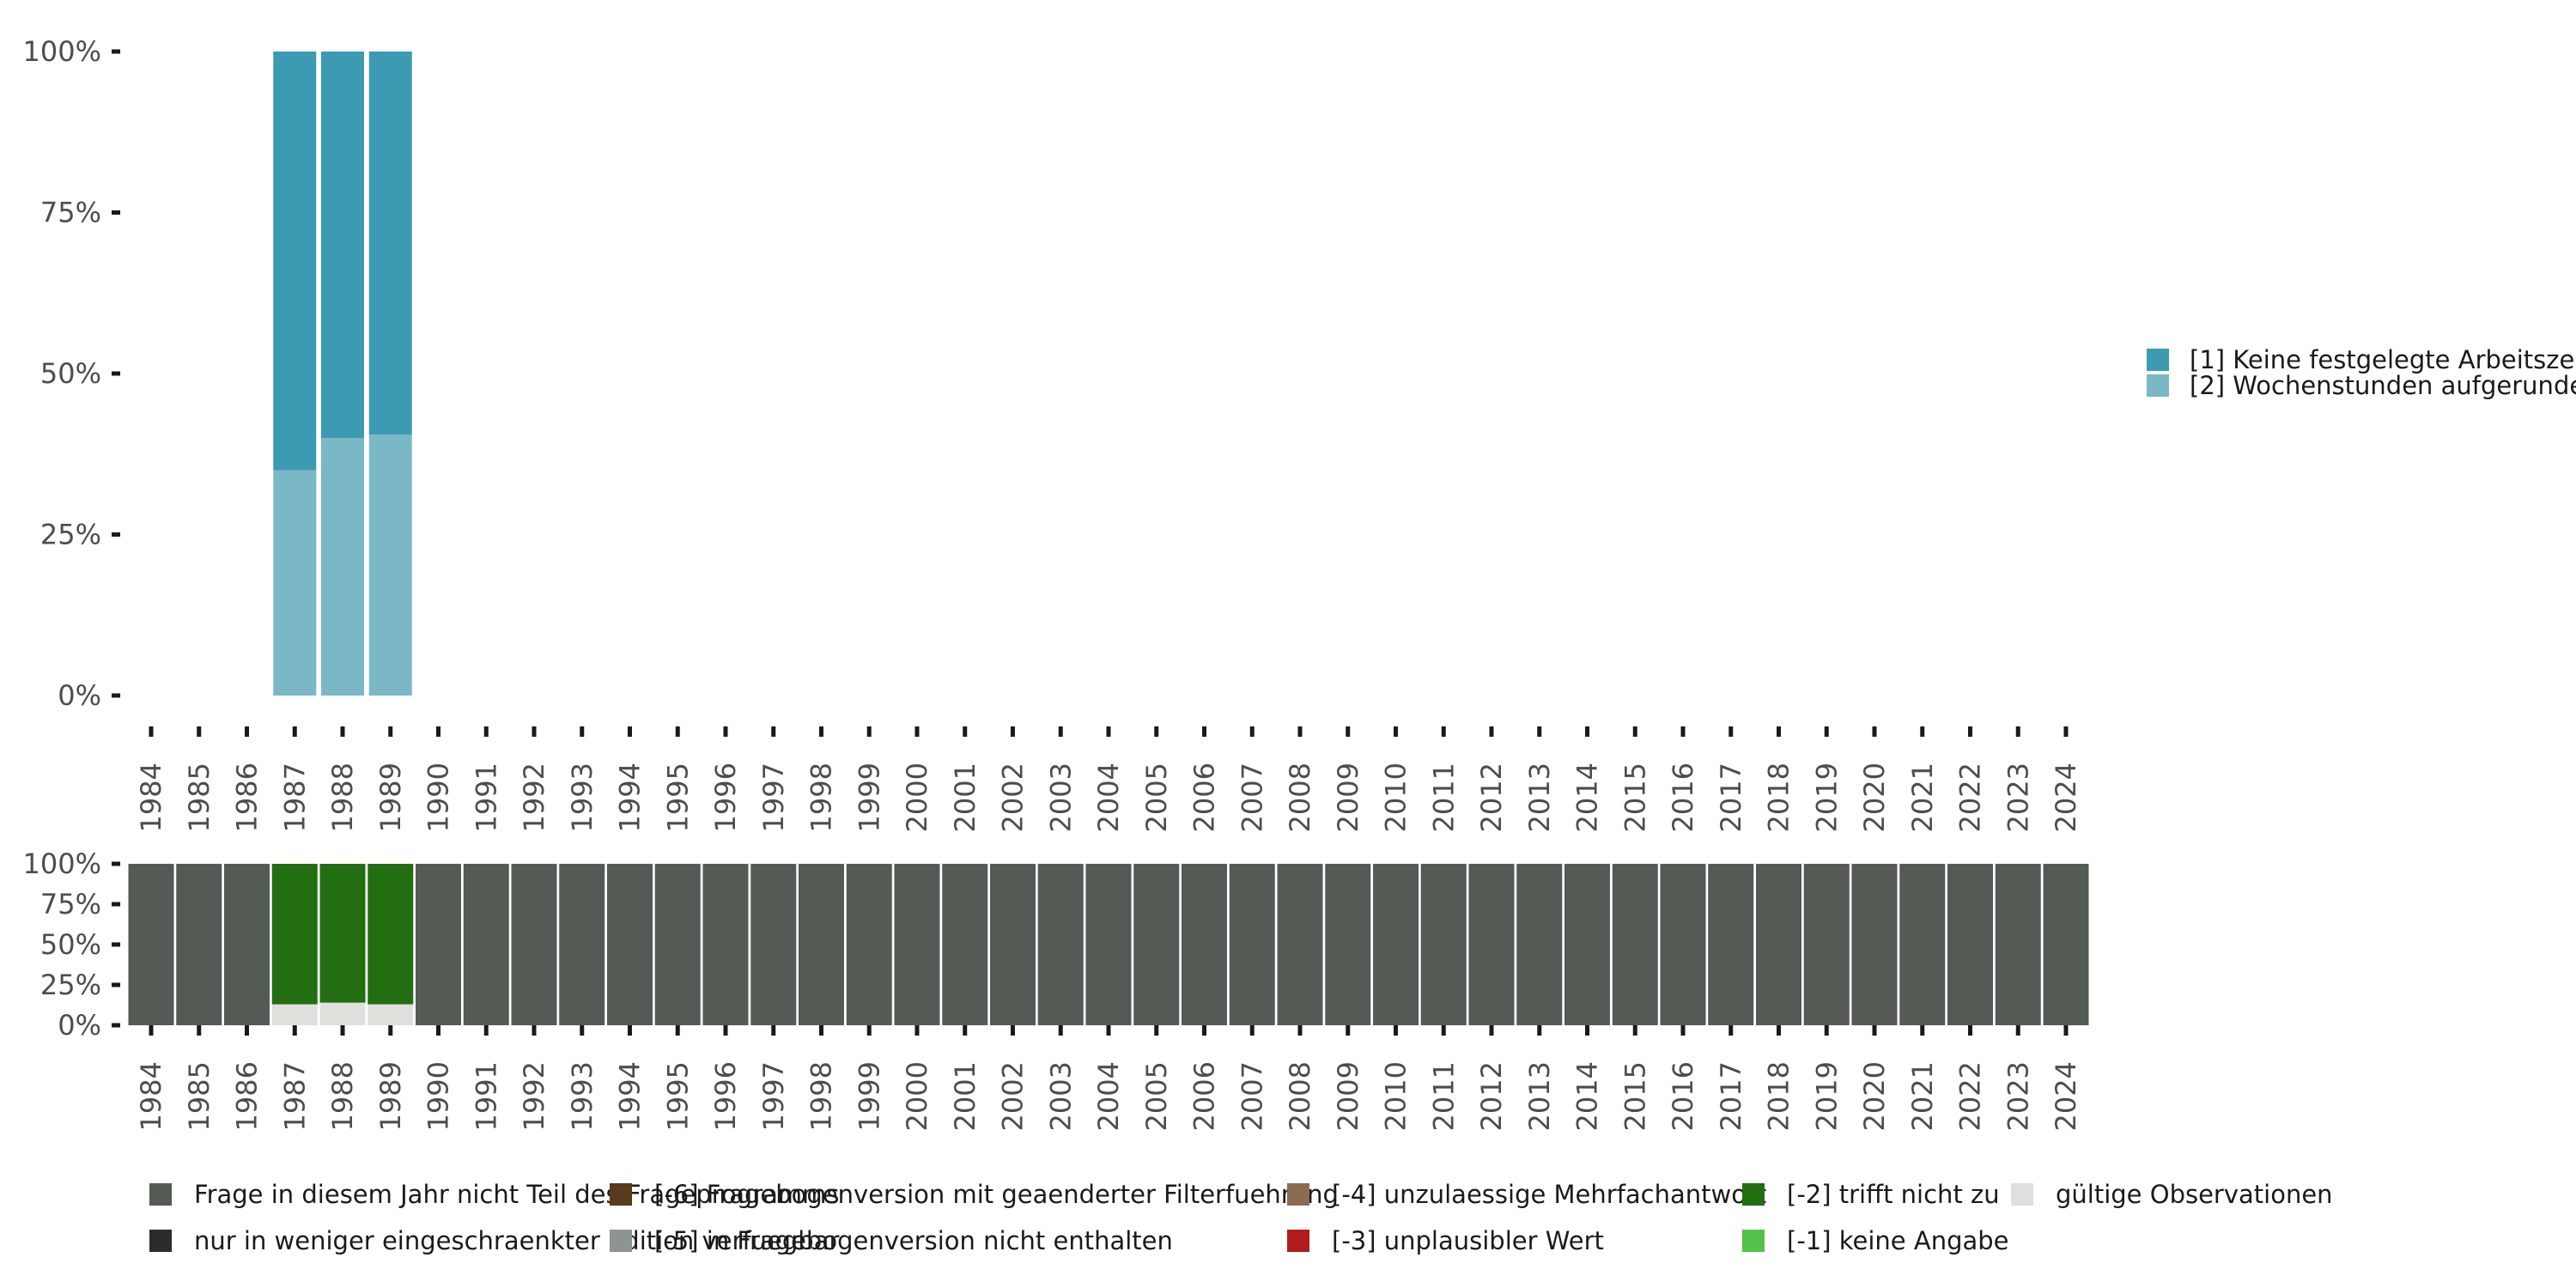  I want to click on top-x-tick-label: 1987, so click(294, 797).